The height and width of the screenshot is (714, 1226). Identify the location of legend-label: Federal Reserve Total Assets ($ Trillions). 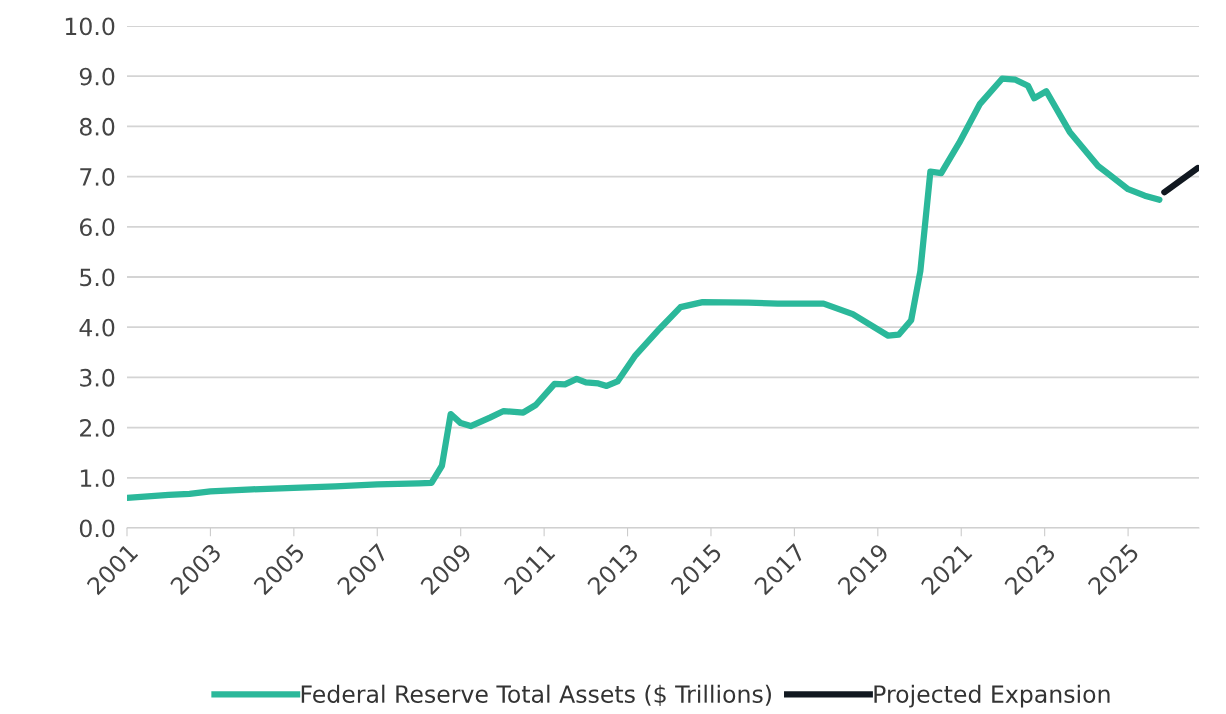
(536, 695).